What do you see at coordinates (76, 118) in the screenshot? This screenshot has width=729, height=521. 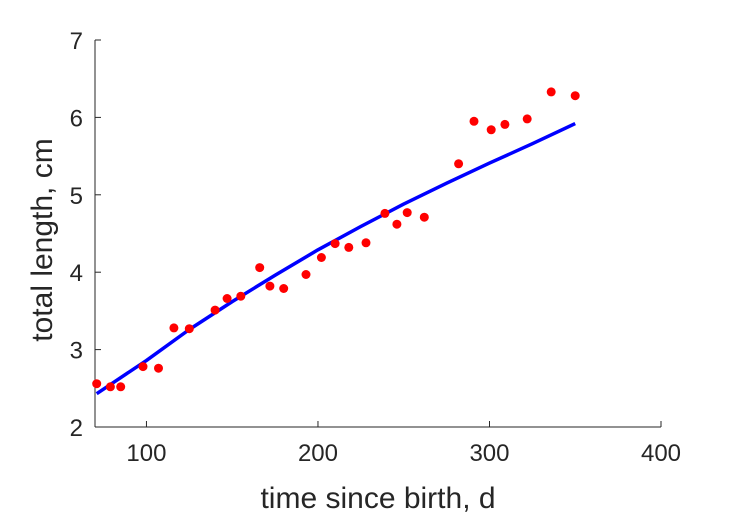 I see `y-tick-label: 6` at bounding box center [76, 118].